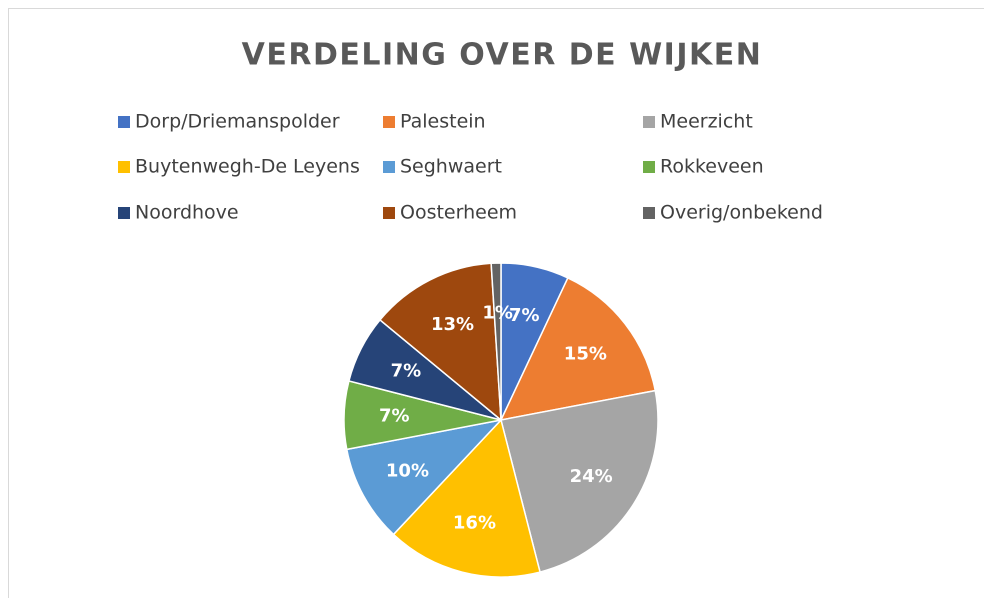 This screenshot has width=984, height=598. I want to click on legend-label: Dorp/Driemanspolder, so click(237, 122).